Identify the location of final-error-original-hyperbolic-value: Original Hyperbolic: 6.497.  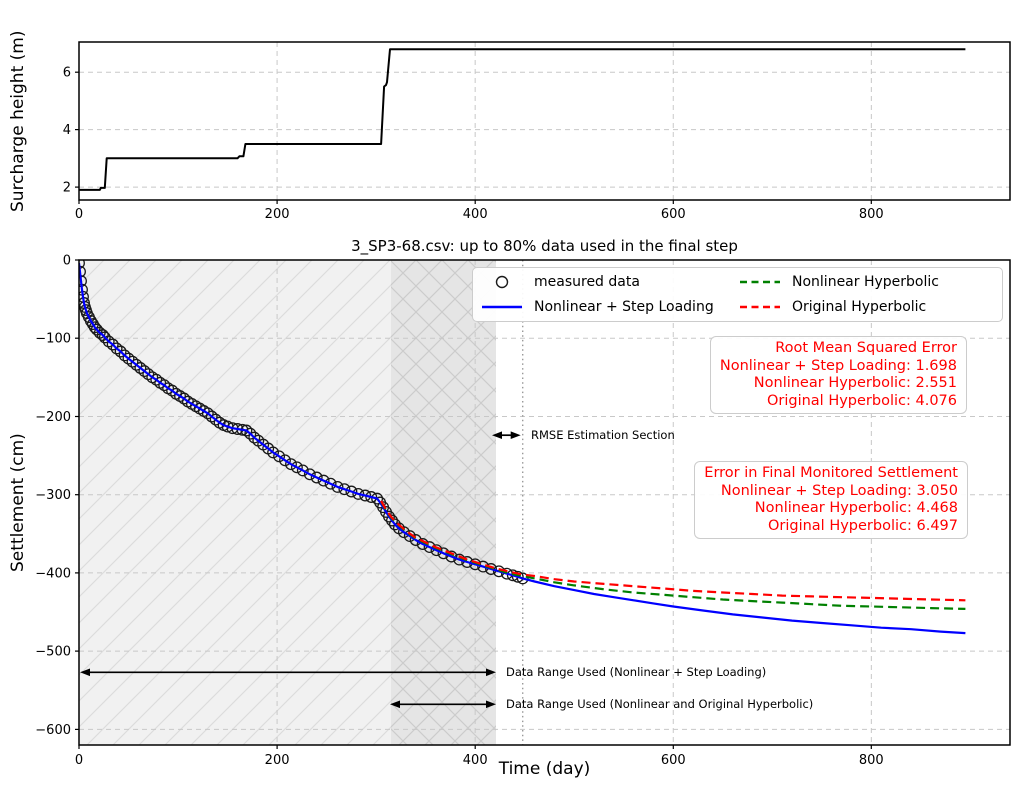
(862, 525).